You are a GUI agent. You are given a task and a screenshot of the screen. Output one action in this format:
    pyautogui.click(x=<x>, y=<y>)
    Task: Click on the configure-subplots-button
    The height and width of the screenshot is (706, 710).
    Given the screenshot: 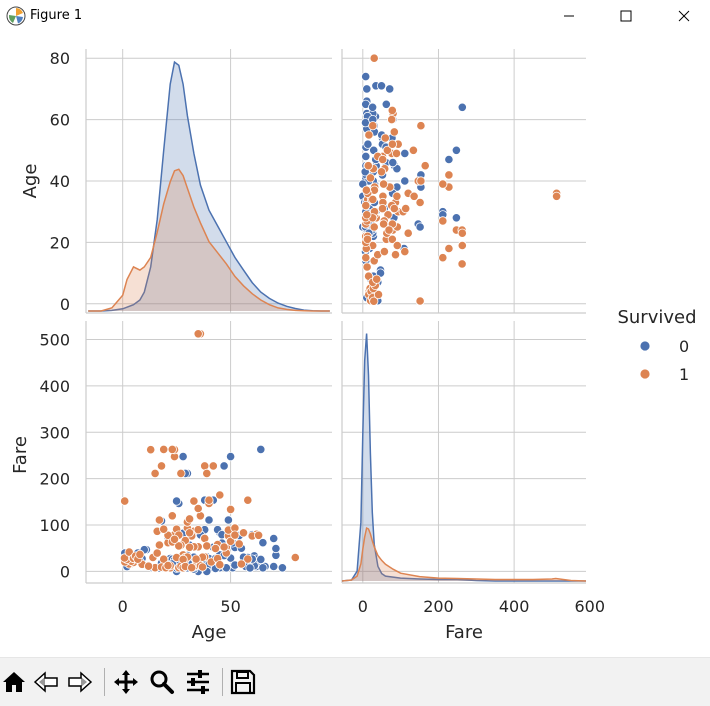 What is the action you would take?
    pyautogui.click(x=198, y=682)
    